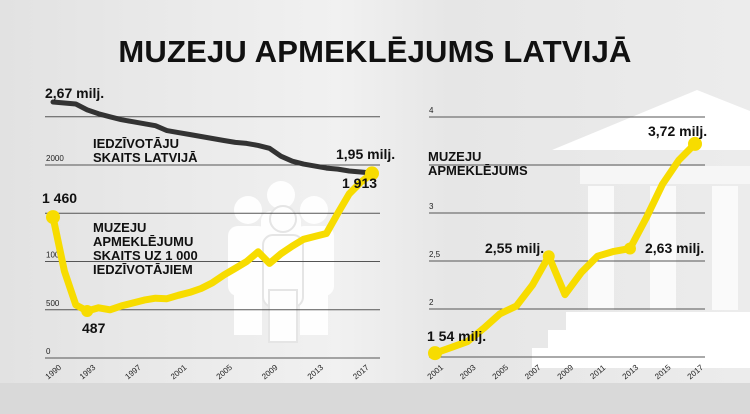 The image size is (750, 414). What do you see at coordinates (55, 255) in the screenshot?
I see `left-ytick-label: 1000` at bounding box center [55, 255].